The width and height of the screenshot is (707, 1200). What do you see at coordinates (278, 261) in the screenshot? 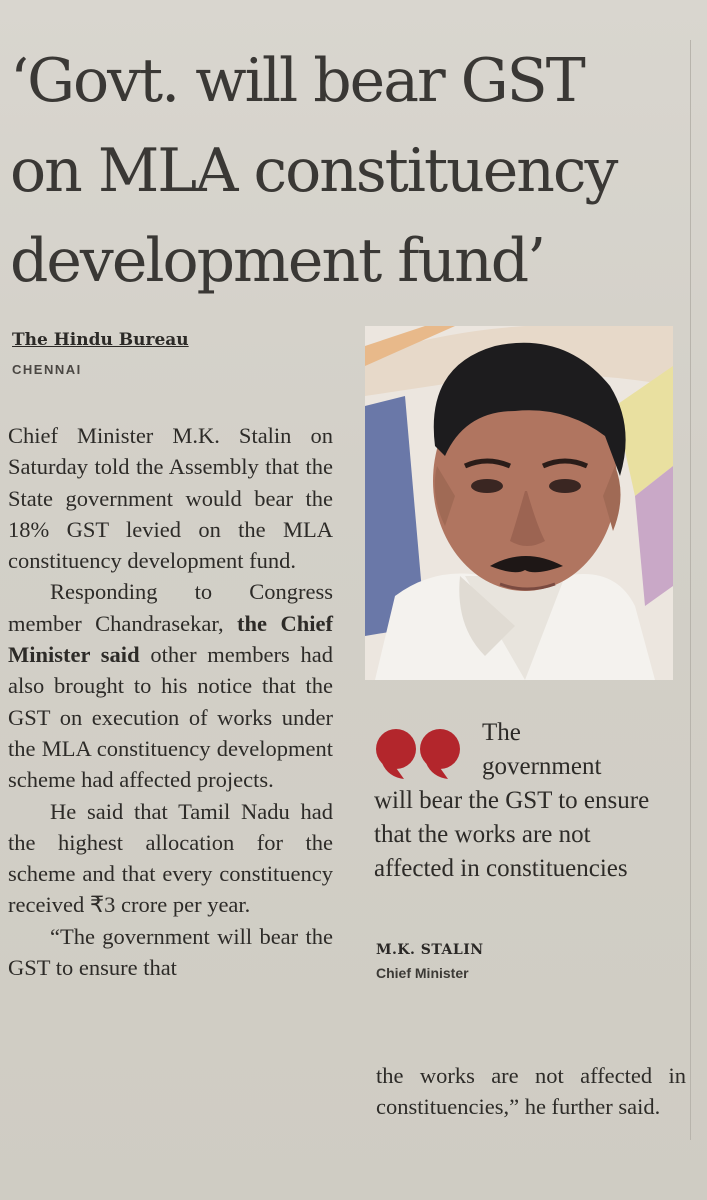
I see `headline-line-3: development fund’` at bounding box center [278, 261].